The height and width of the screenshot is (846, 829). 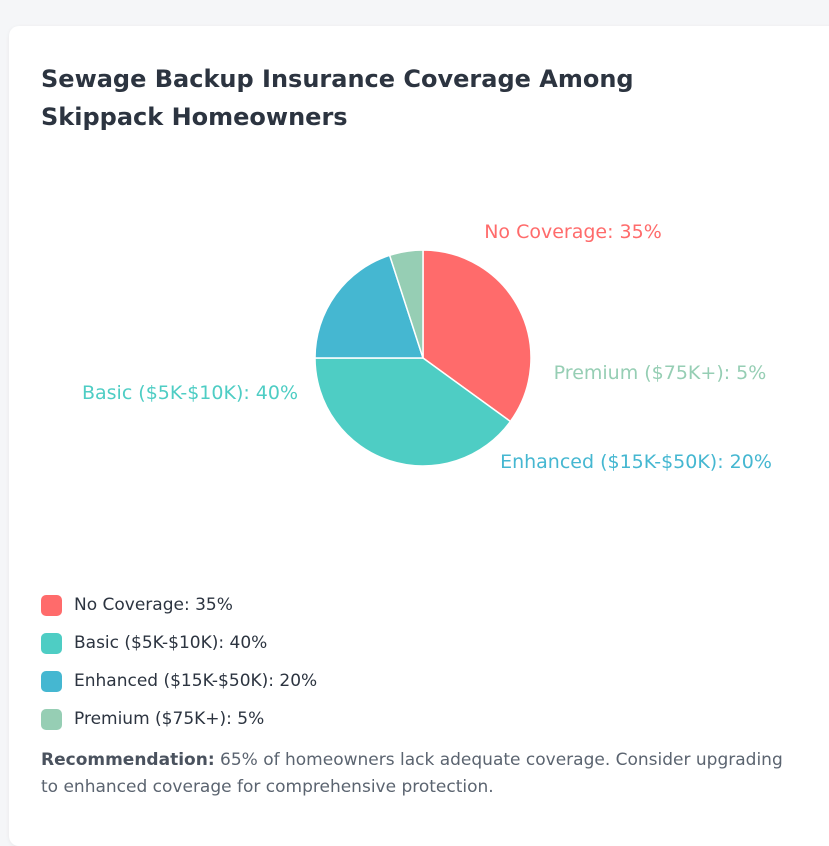 I want to click on legend-item-enhanced: Enhanced ($15K-$50K): 20%, so click(x=179, y=681).